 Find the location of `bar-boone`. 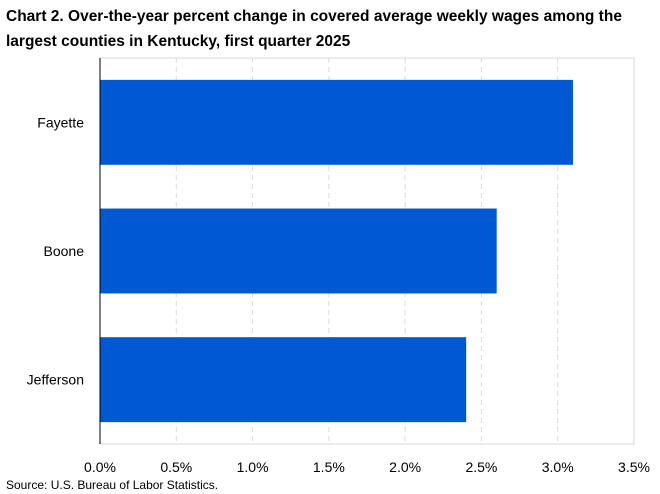

bar-boone is located at coordinates (298, 251).